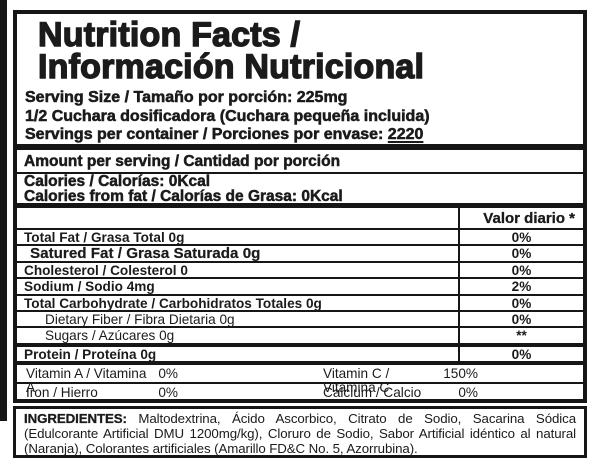 This screenshot has height=476, width=600. I want to click on iron-name: Iron / Hierro, so click(62, 393).